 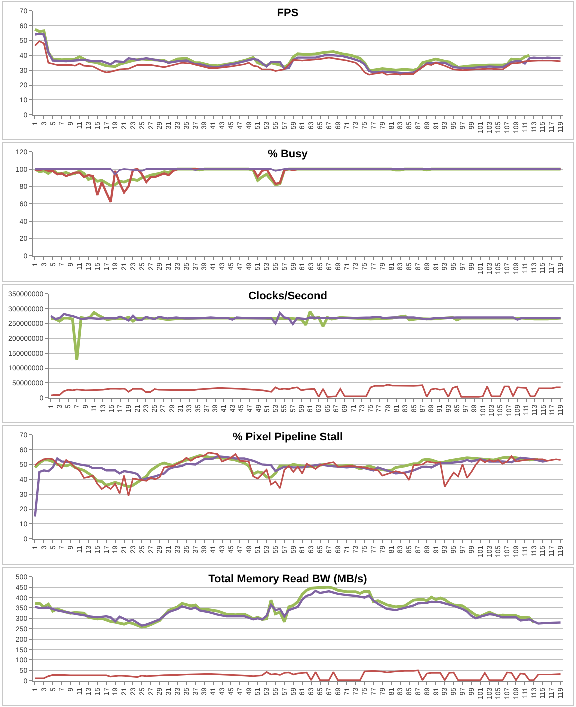 What do you see at coordinates (288, 14) in the screenshot?
I see `chart-title: FPS` at bounding box center [288, 14].